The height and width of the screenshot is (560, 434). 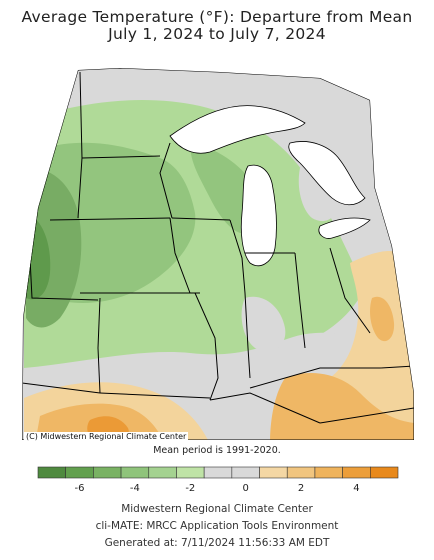 I want to click on legend-ticks: -6 -4 -2 0 2 4, so click(x=217, y=488).